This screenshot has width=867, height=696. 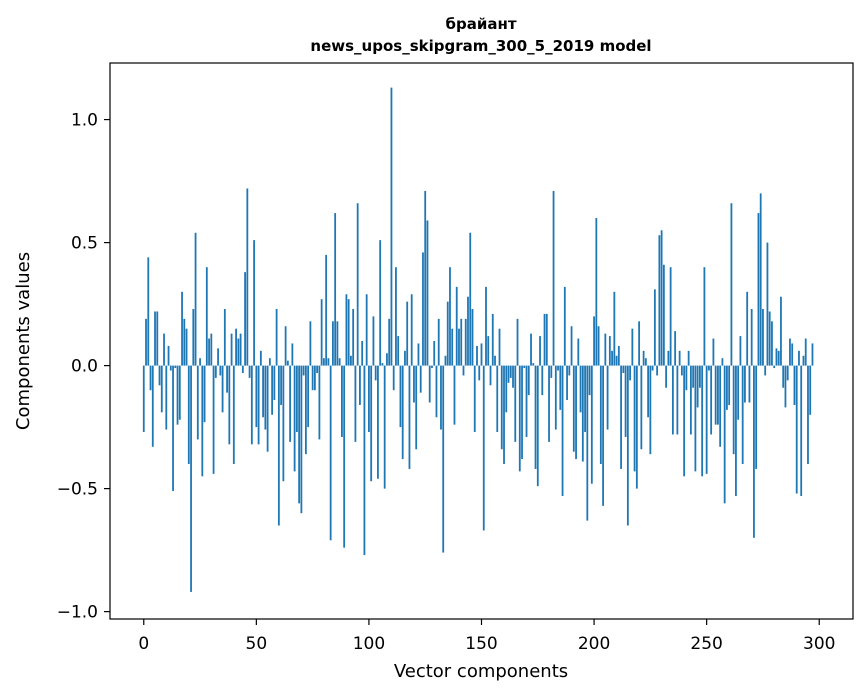 What do you see at coordinates (84, 244) in the screenshot?
I see `y-tick-label: 0.5` at bounding box center [84, 244].